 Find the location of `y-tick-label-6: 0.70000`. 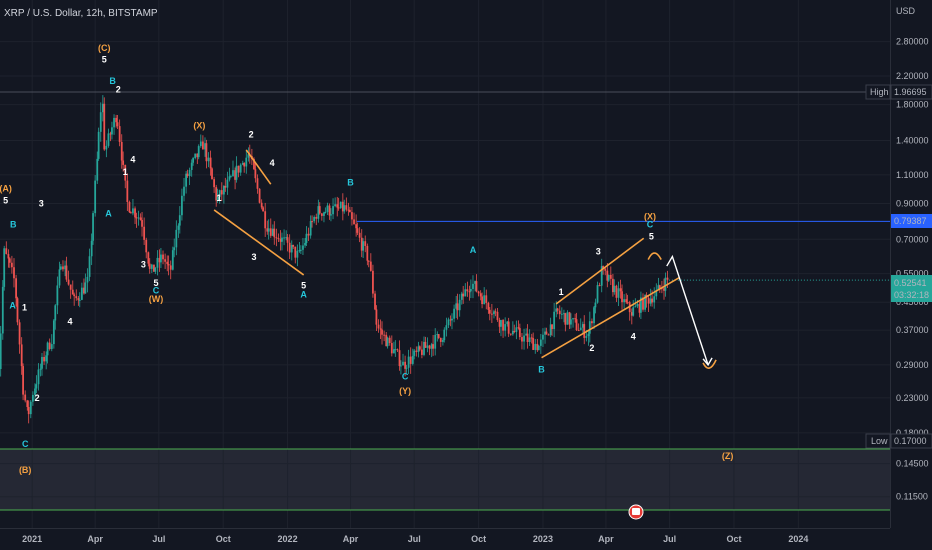

y-tick-label-6: 0.70000 is located at coordinates (912, 239).